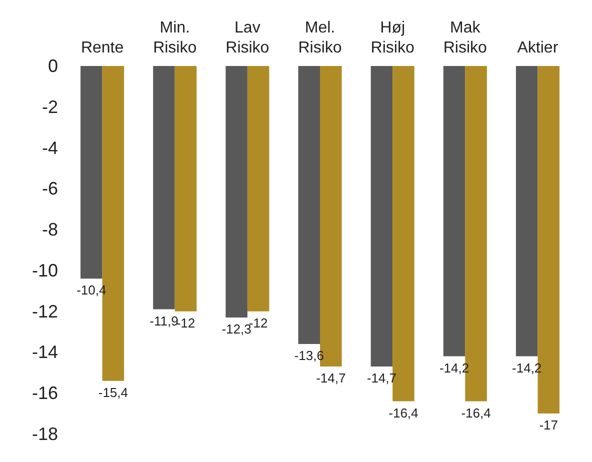 The height and width of the screenshot is (462, 592). What do you see at coordinates (320, 38) in the screenshot?
I see `x-tick-label: Mel. Risiko` at bounding box center [320, 38].